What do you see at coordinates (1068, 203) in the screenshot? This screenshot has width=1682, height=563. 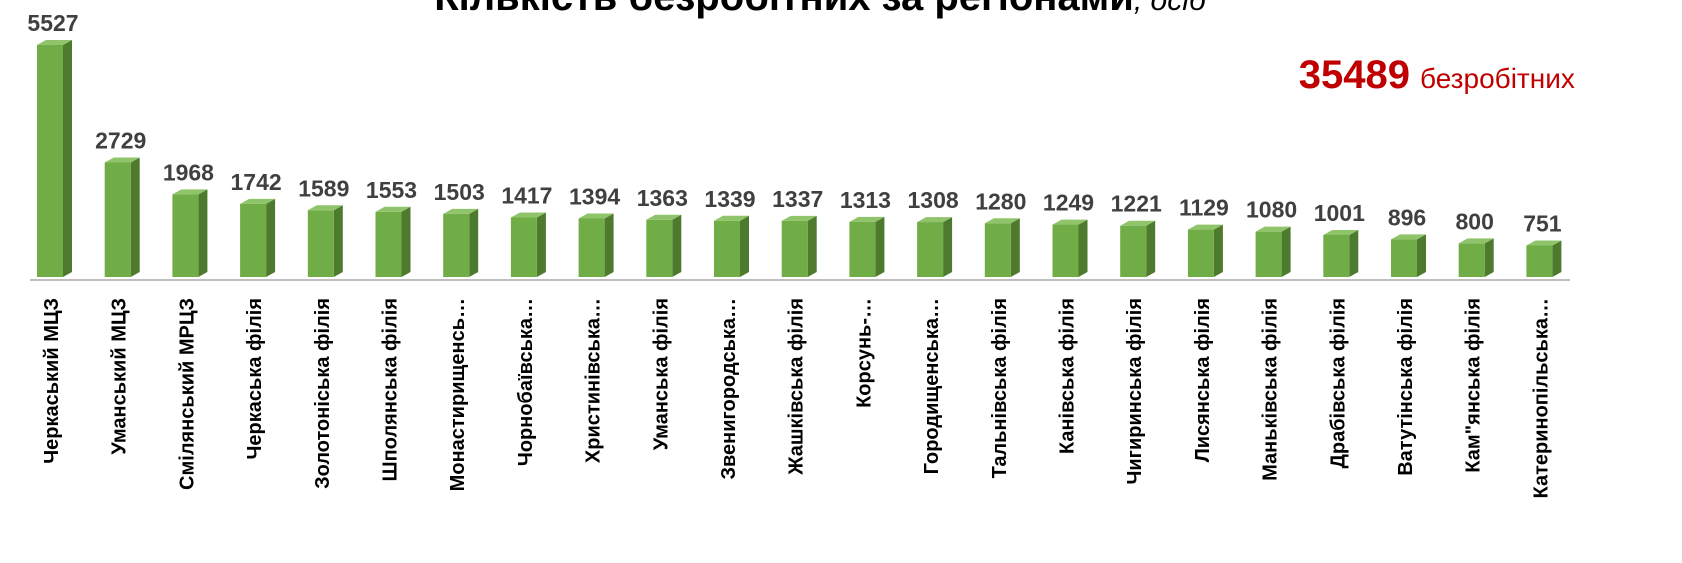 I see `data-label: 1249` at bounding box center [1068, 203].